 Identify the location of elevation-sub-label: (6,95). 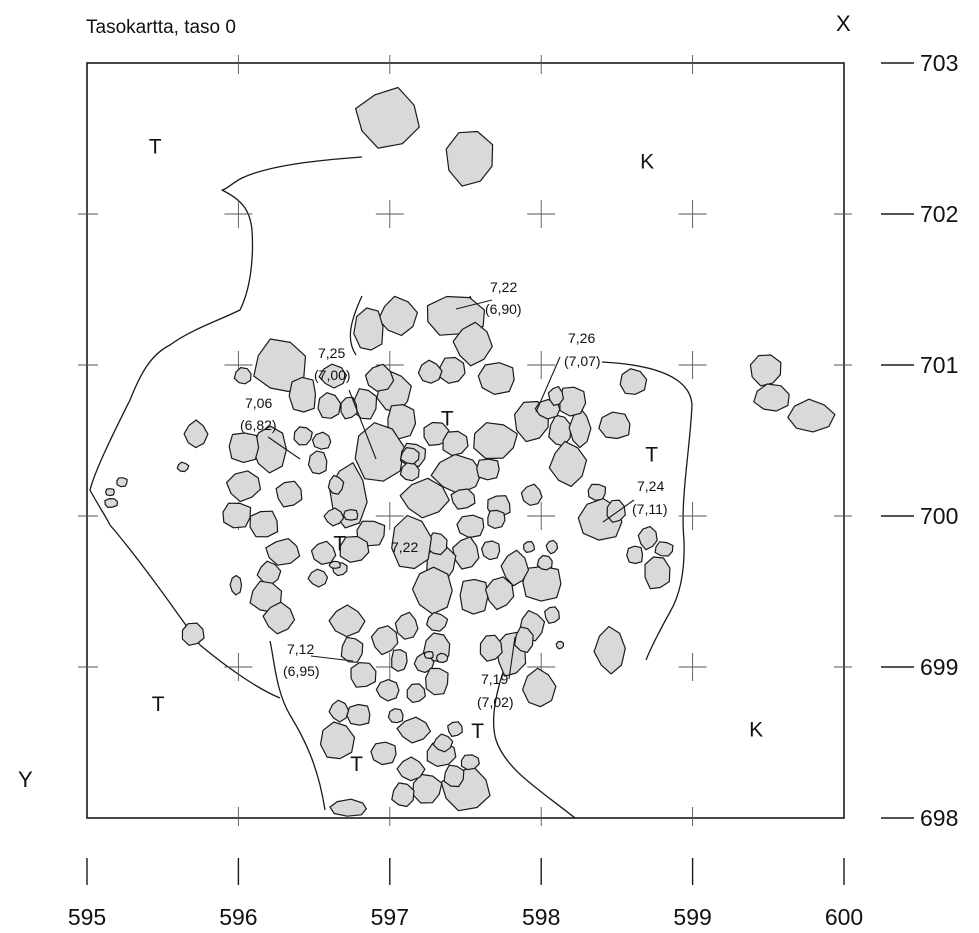
(301, 671).